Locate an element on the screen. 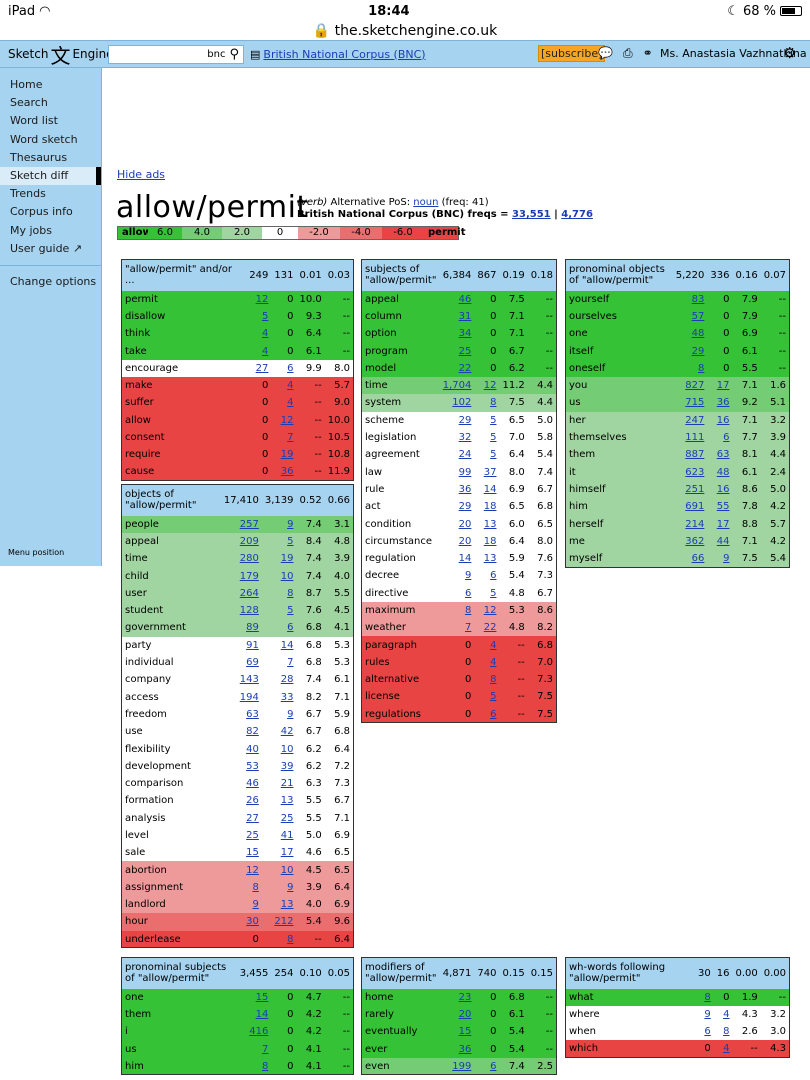  freq-link: 21 is located at coordinates (287, 784).